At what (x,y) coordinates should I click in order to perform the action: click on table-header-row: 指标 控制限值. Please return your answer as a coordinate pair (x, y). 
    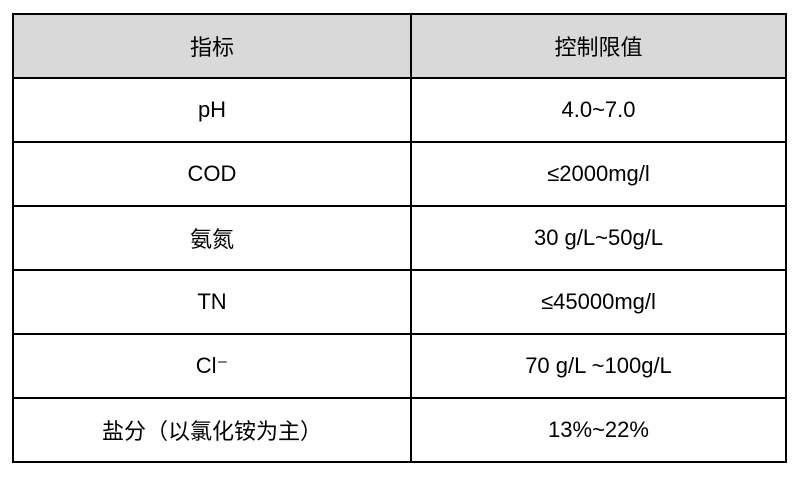
    Looking at the image, I should click on (399, 46).